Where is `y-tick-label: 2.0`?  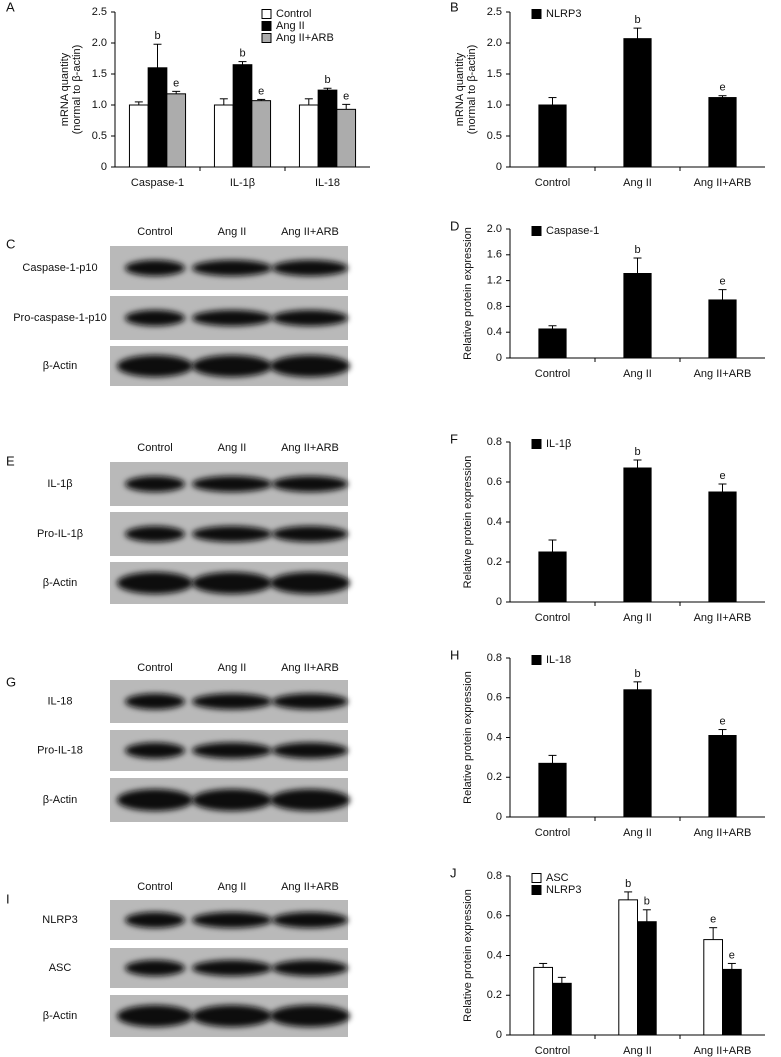 y-tick-label: 2.0 is located at coordinates (494, 43).